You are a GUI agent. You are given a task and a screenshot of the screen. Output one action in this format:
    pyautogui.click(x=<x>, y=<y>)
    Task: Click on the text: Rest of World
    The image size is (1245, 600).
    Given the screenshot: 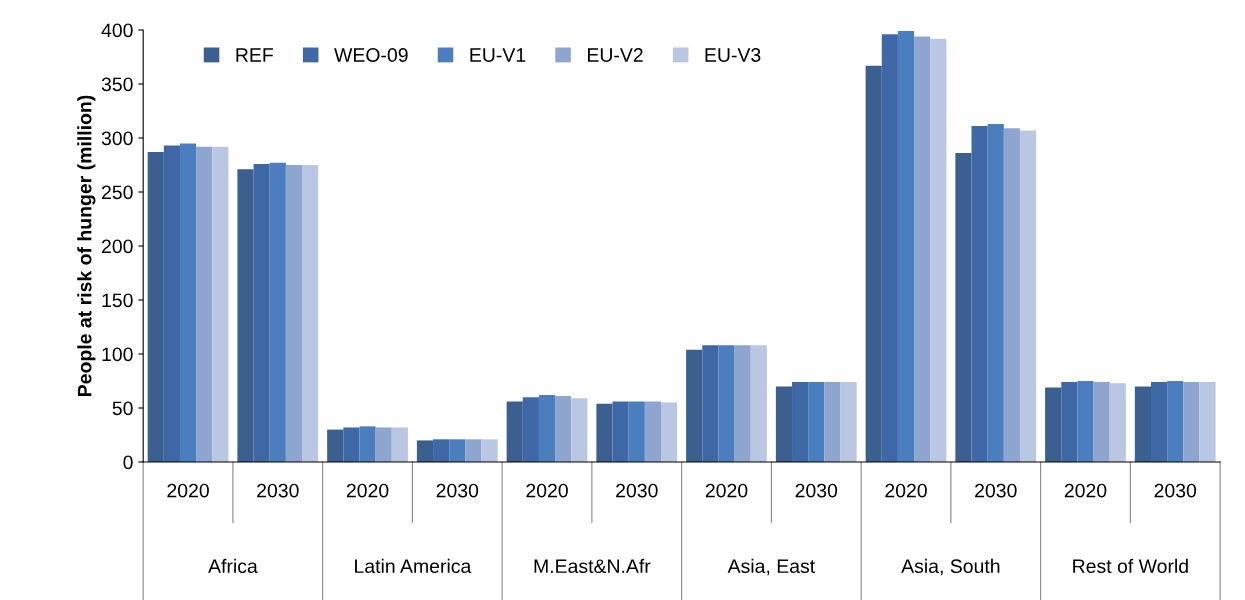 What is the action you would take?
    pyautogui.click(x=1130, y=566)
    